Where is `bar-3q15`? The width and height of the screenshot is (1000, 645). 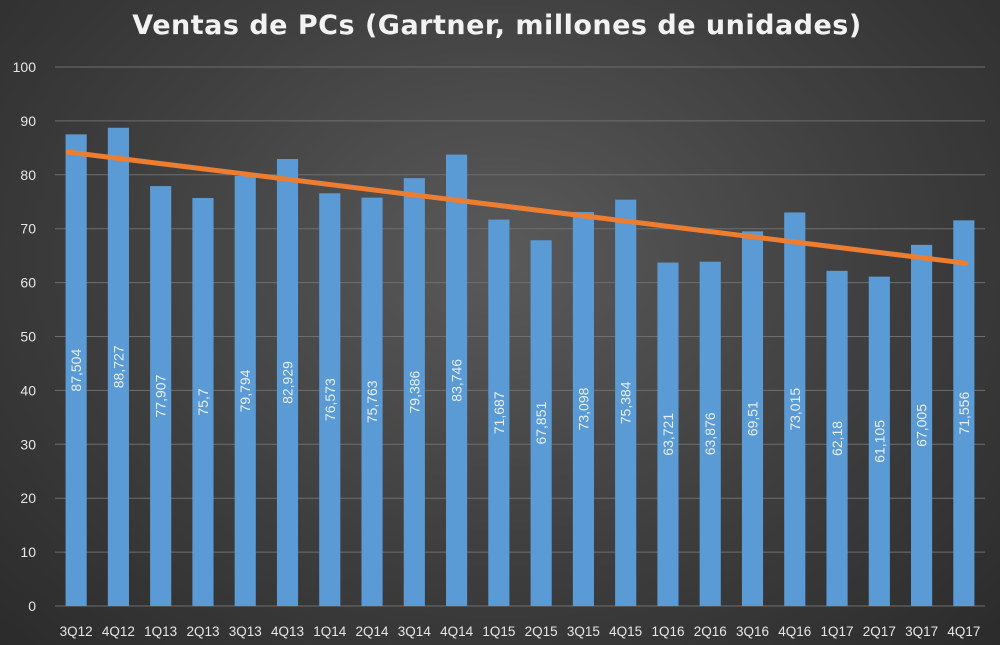
bar-3q15 is located at coordinates (583, 409).